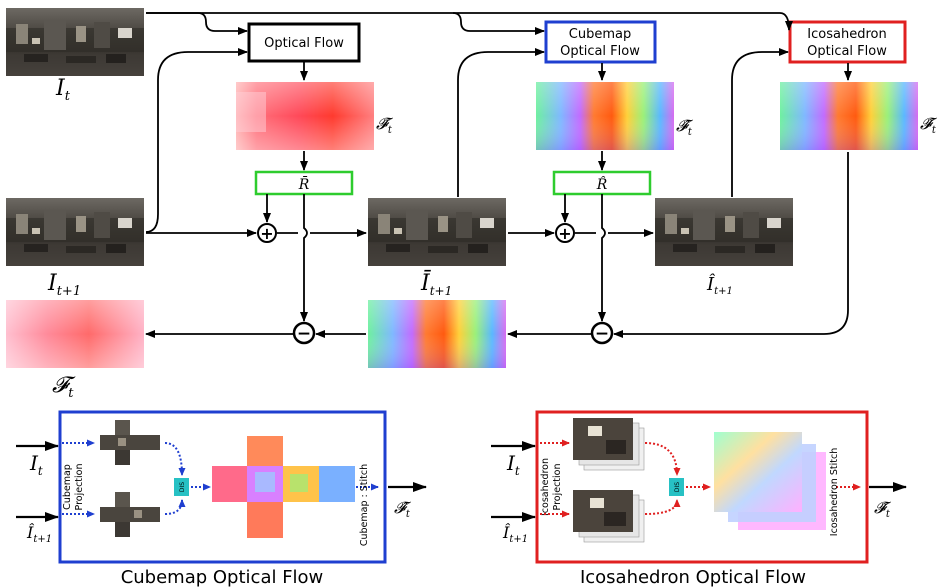 The width and height of the screenshot is (939, 588). Describe the element at coordinates (403, 509) in the screenshot. I see `cubemap-output-F-hat-t: 𝓕̂t` at that location.